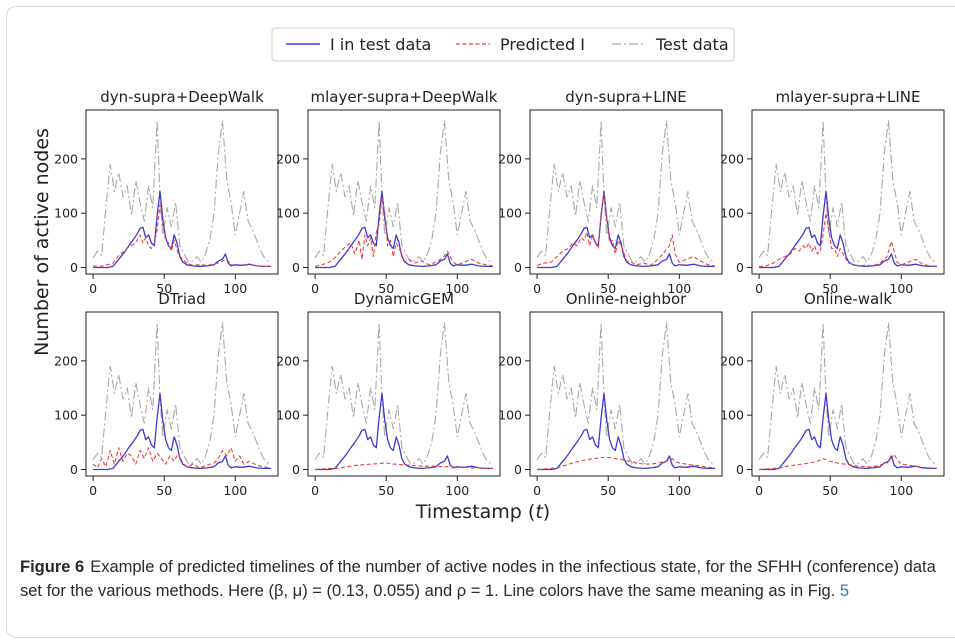 This screenshot has height=642, width=955. I want to click on caption-label: Figure 6, so click(52, 567).